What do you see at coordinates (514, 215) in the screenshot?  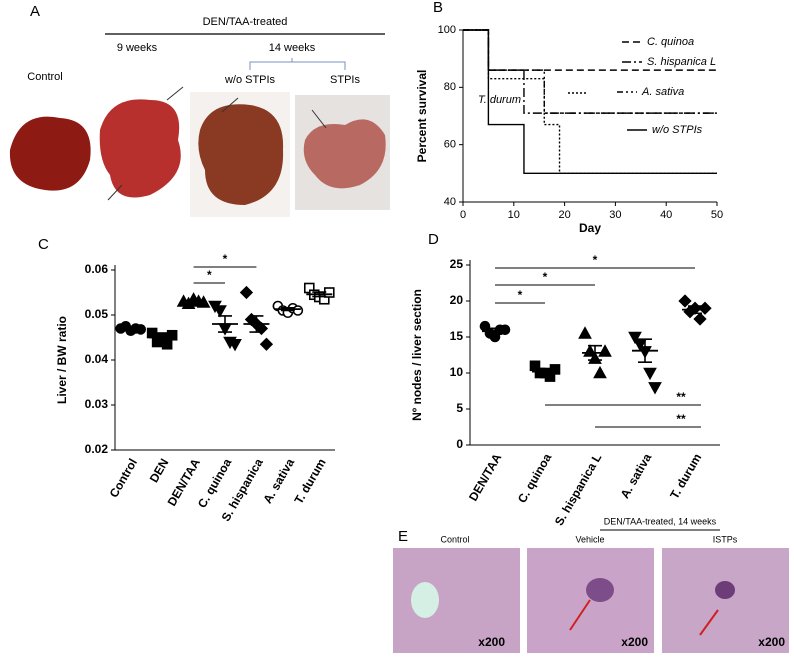 I see `x-tick-label: 10` at bounding box center [514, 215].